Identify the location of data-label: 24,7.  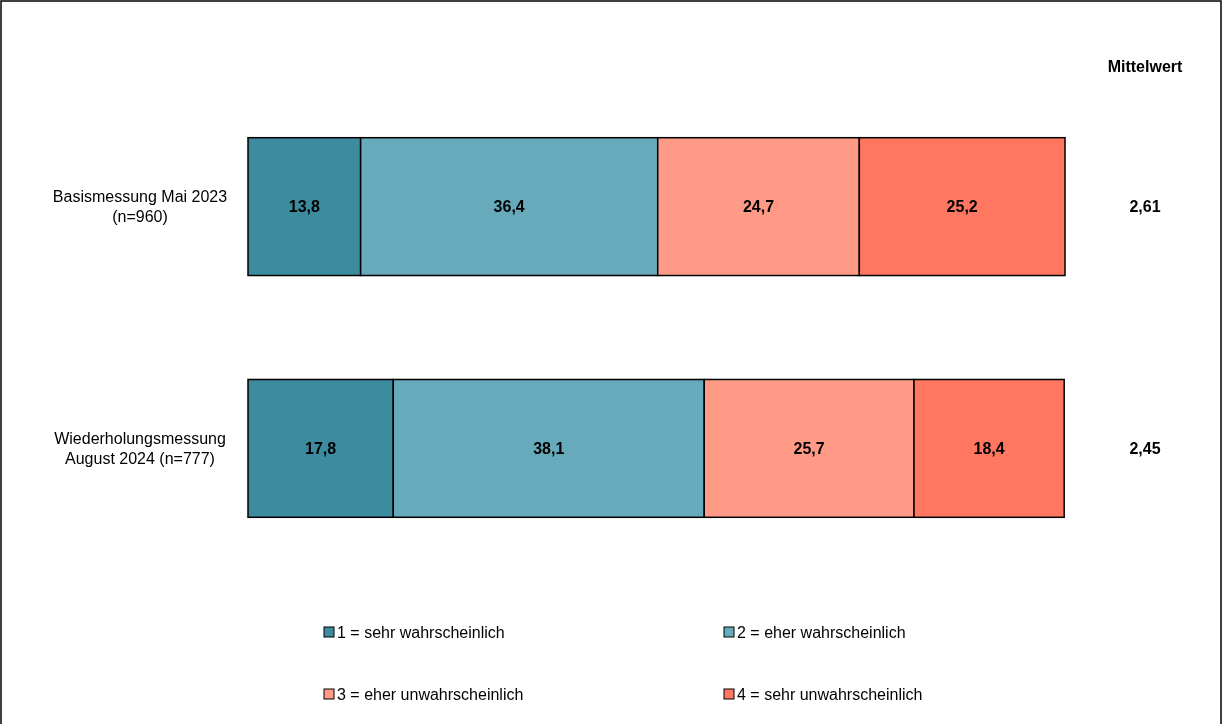
(758, 207).